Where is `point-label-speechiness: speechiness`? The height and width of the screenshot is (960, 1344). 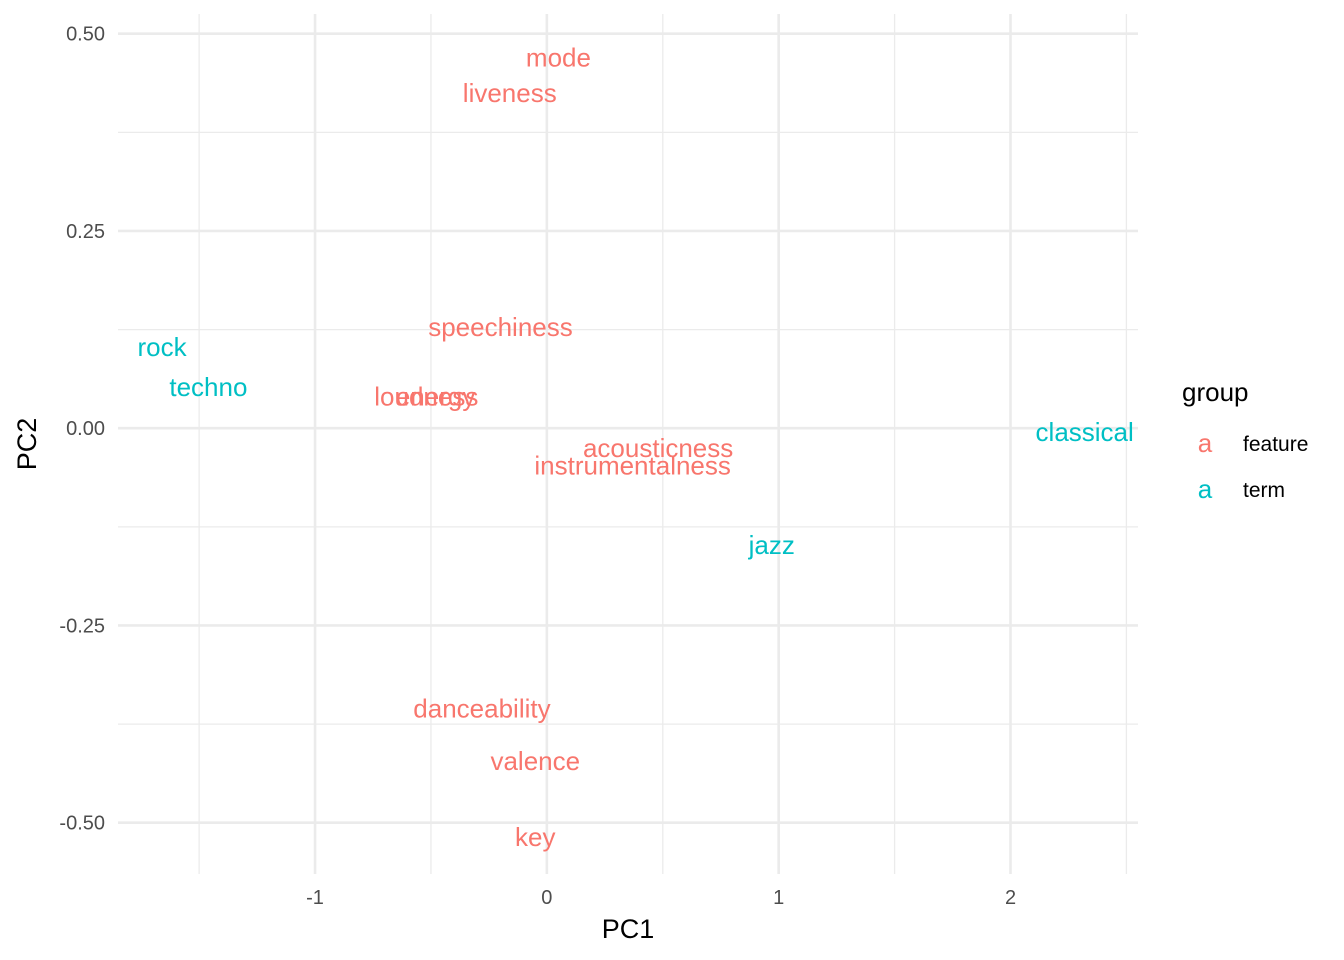 point-label-speechiness: speechiness is located at coordinates (500, 327).